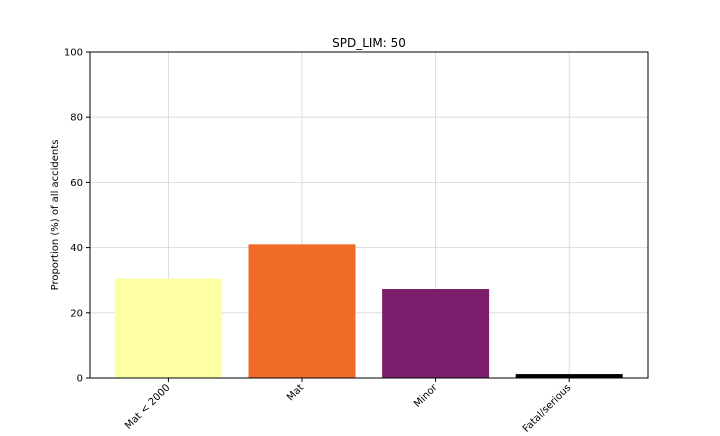  I want to click on y-tick-label: 100, so click(73, 53).